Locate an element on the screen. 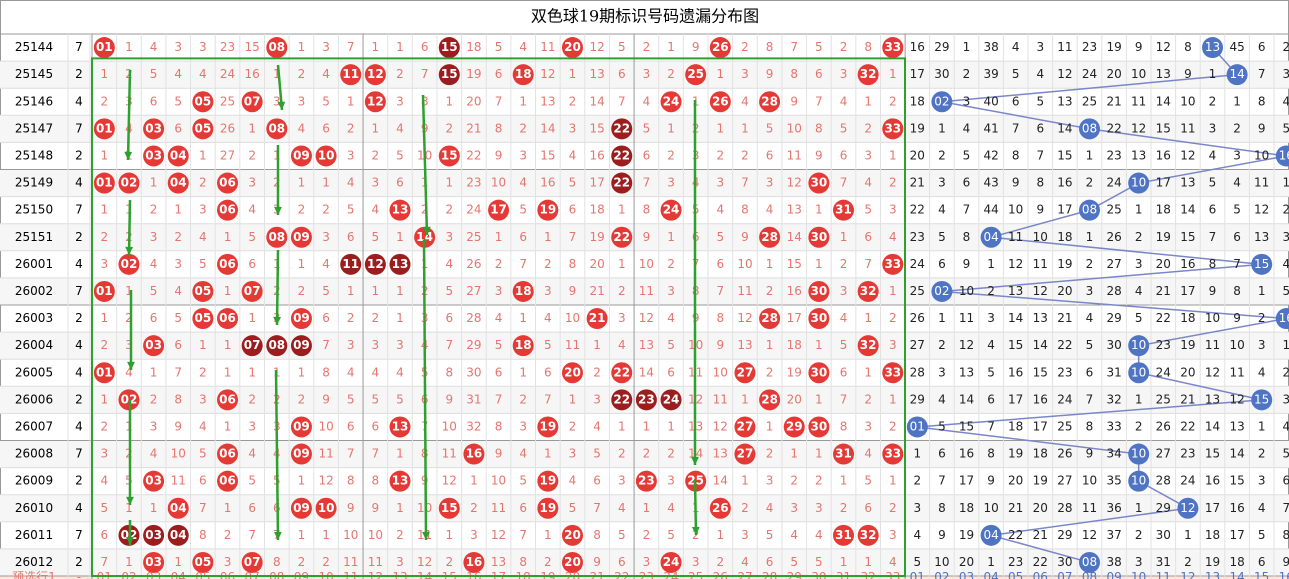 The width and height of the screenshot is (1289, 579). footer-red: 05 is located at coordinates (202, 574).